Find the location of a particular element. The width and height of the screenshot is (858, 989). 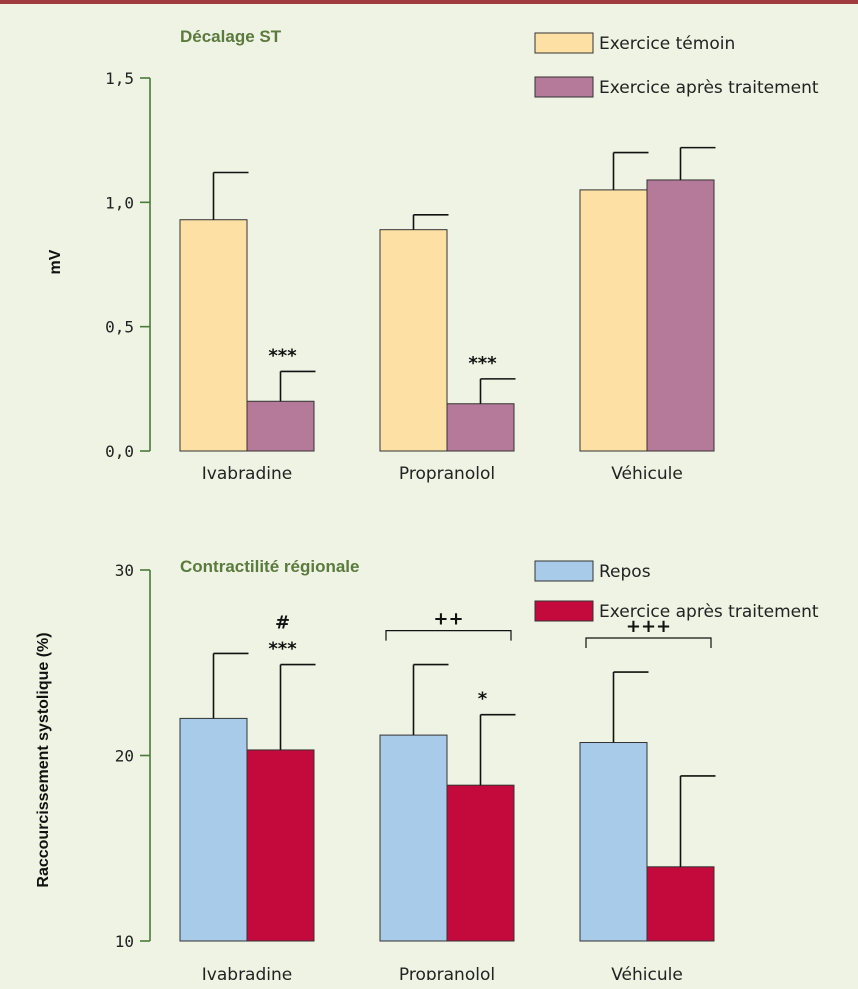

chart-title: Contractilité régionale is located at coordinates (269, 566).